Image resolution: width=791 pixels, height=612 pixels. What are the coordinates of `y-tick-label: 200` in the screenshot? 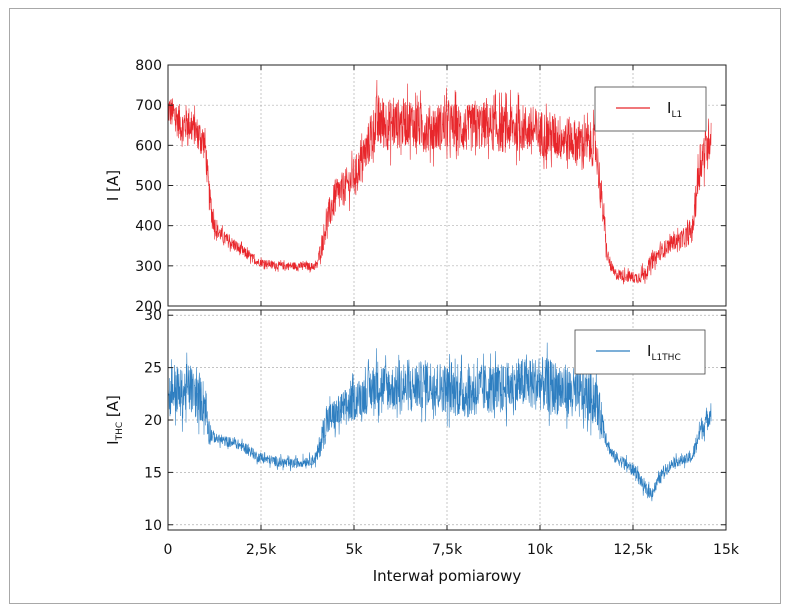 It's located at (148, 307).